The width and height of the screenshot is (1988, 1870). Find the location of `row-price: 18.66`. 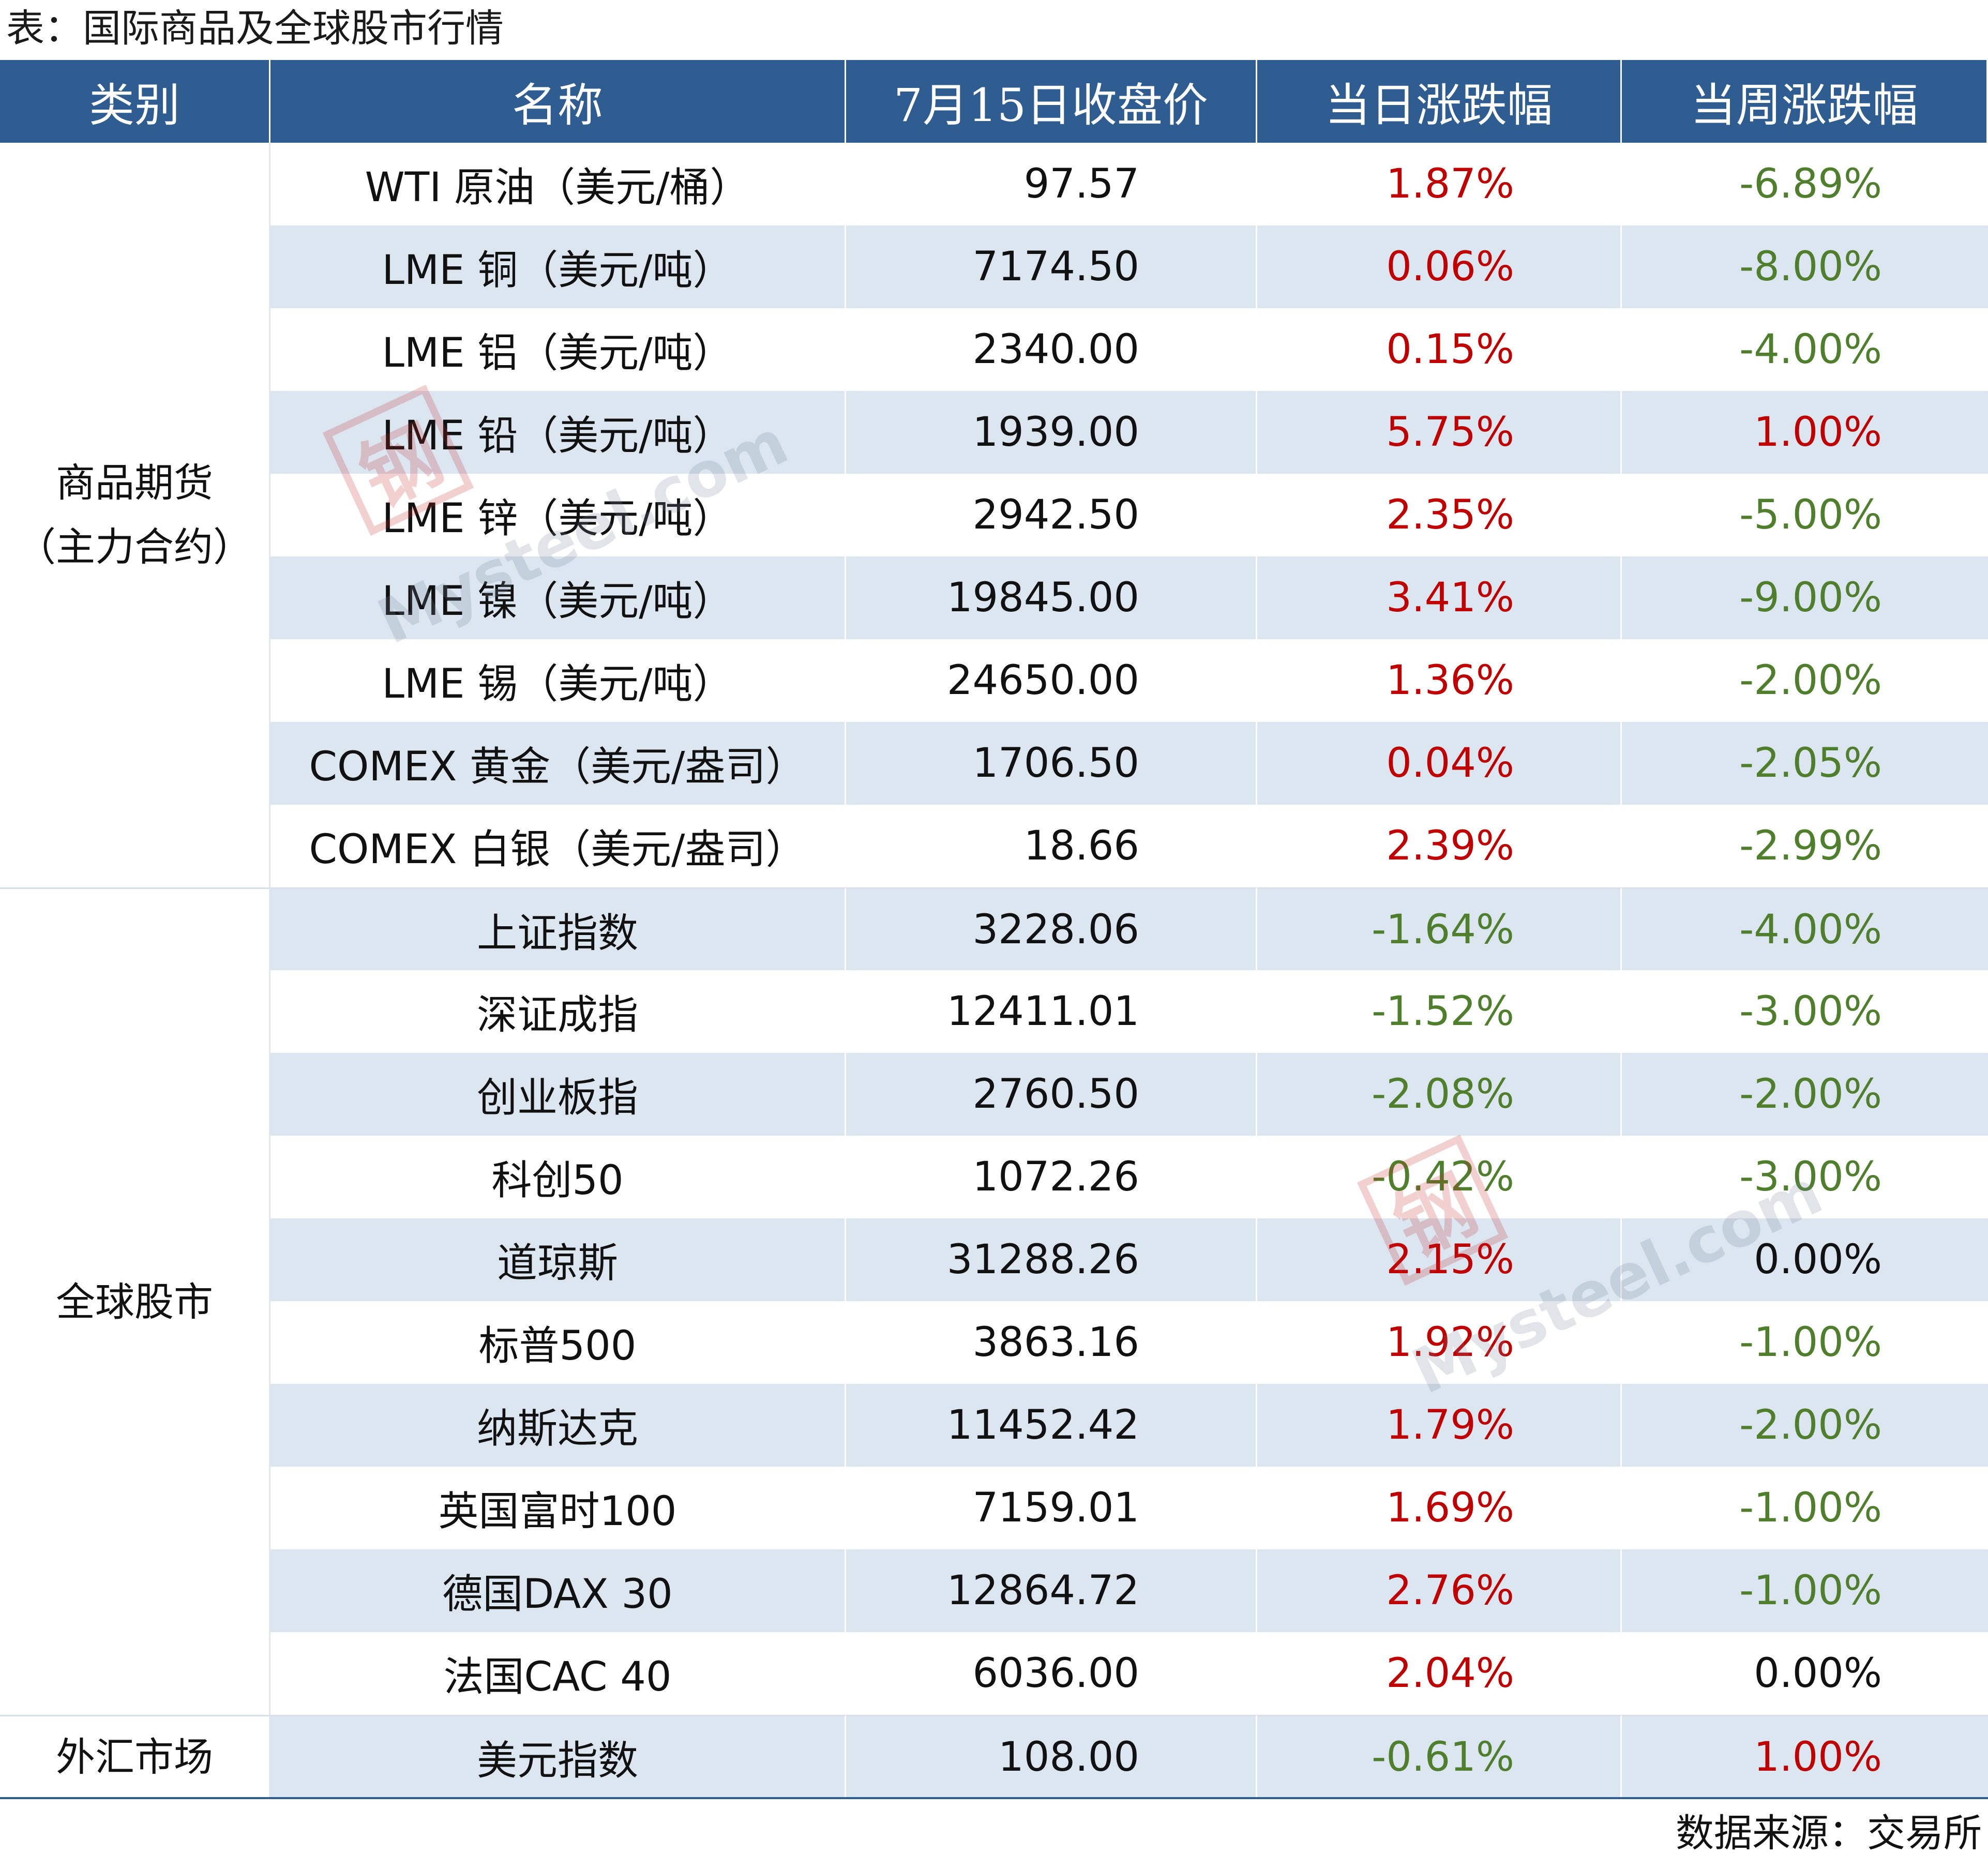

row-price: 18.66 is located at coordinates (1051, 846).